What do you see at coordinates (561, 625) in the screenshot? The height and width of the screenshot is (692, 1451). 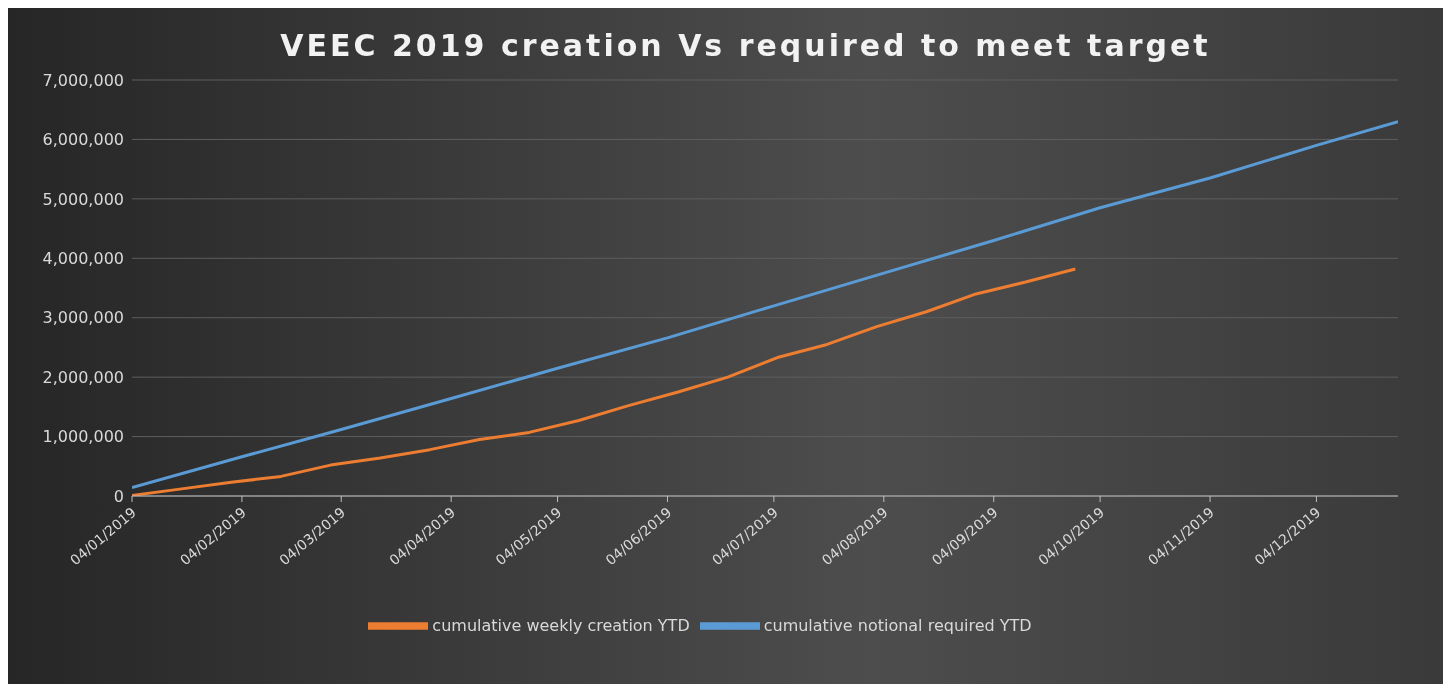 I see `legend-label: cumulative weekly creation YTD` at bounding box center [561, 625].